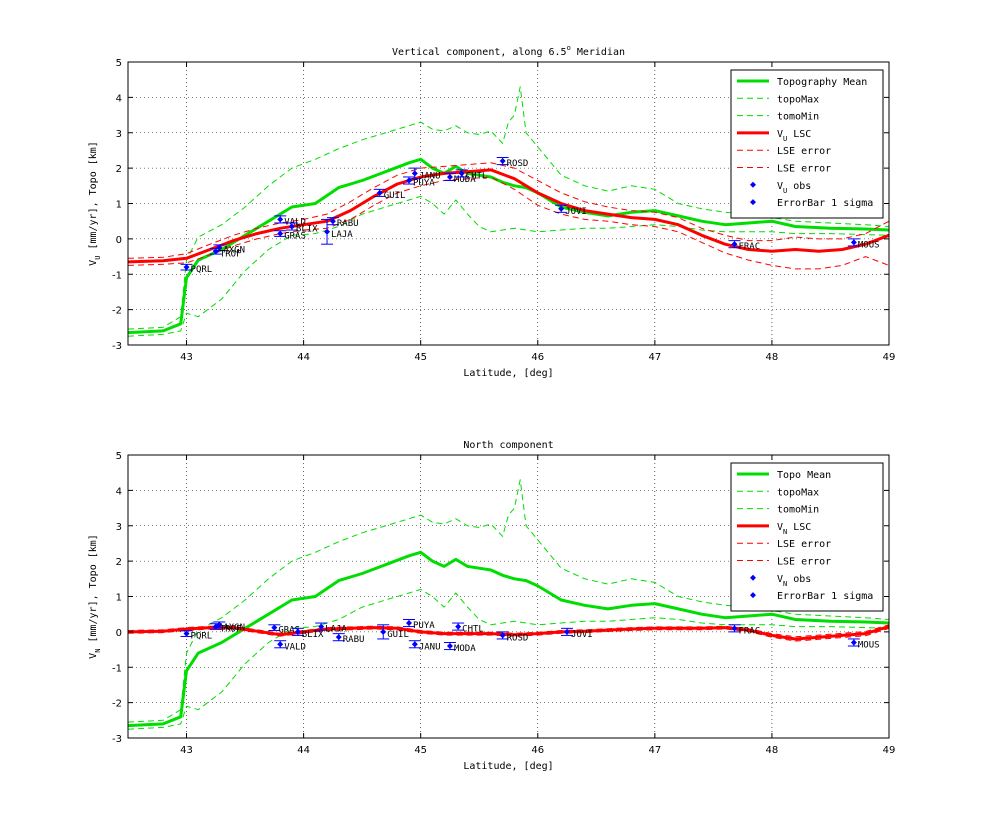 The width and height of the screenshot is (981, 829). I want to click on x-tick-label: 49, so click(889, 750).